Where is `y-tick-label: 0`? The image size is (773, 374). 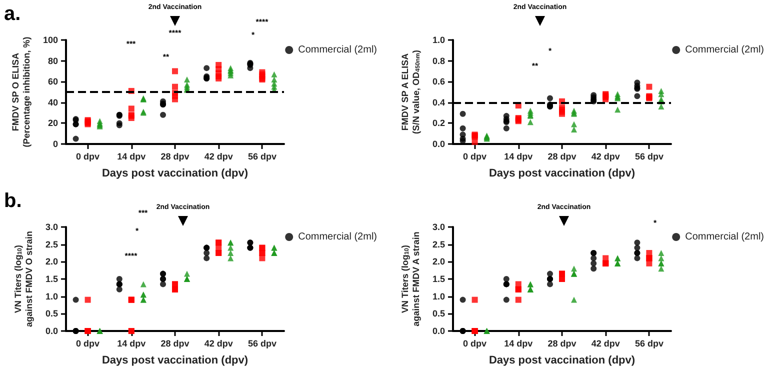 y-tick-label: 0 is located at coordinates (55, 144).